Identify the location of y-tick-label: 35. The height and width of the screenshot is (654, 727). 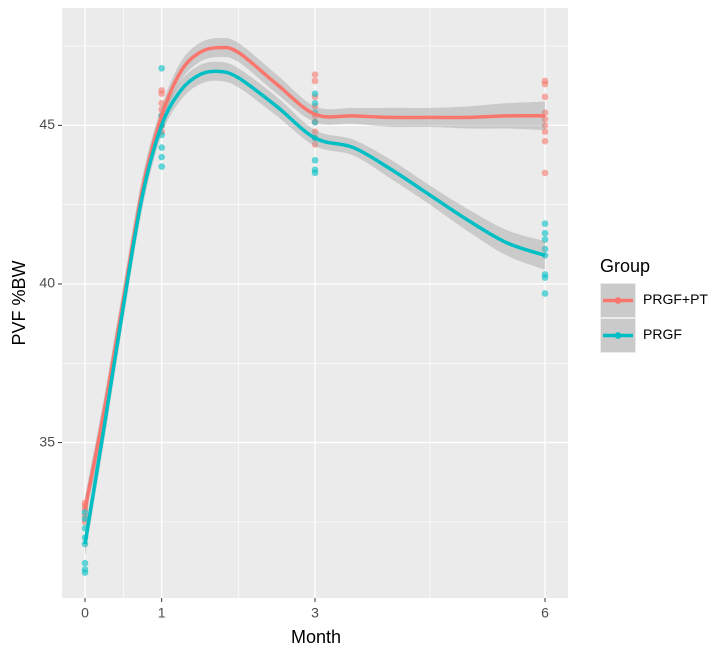
(47, 441).